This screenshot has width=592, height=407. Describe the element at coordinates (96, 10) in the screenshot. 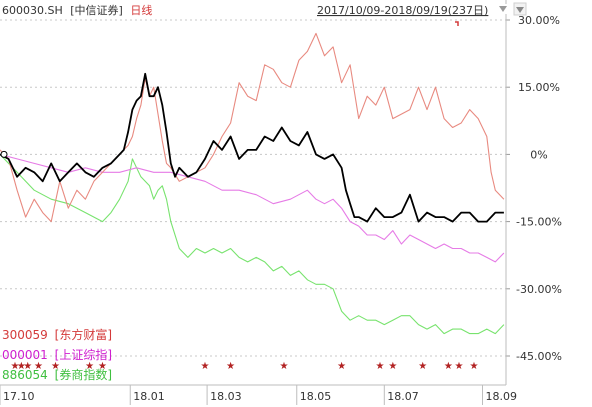

I see `header-name: [中信证券]` at that location.